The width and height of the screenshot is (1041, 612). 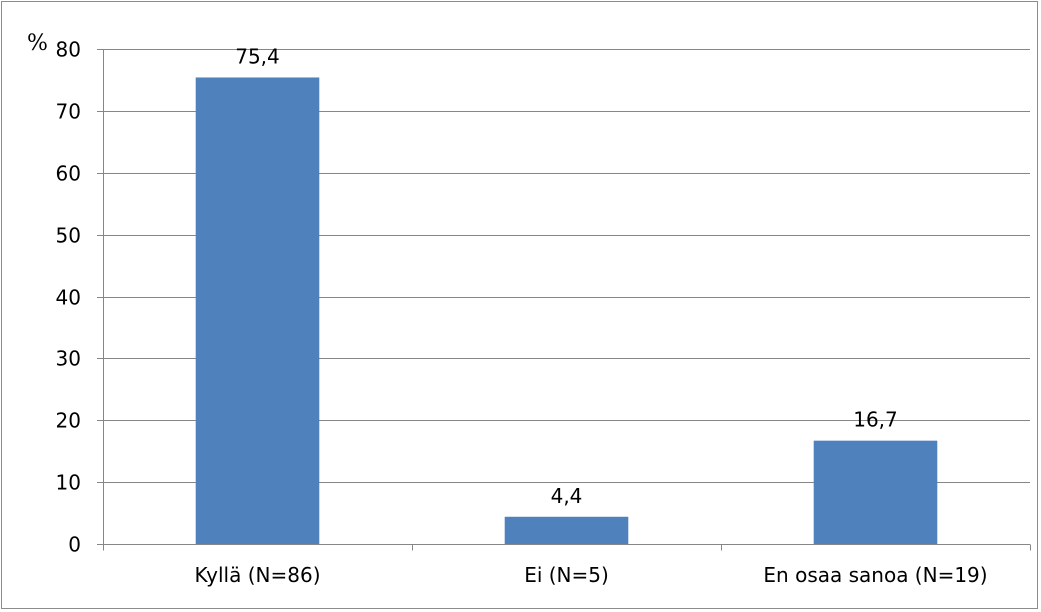 I want to click on data-label: 75,4, so click(x=257, y=56).